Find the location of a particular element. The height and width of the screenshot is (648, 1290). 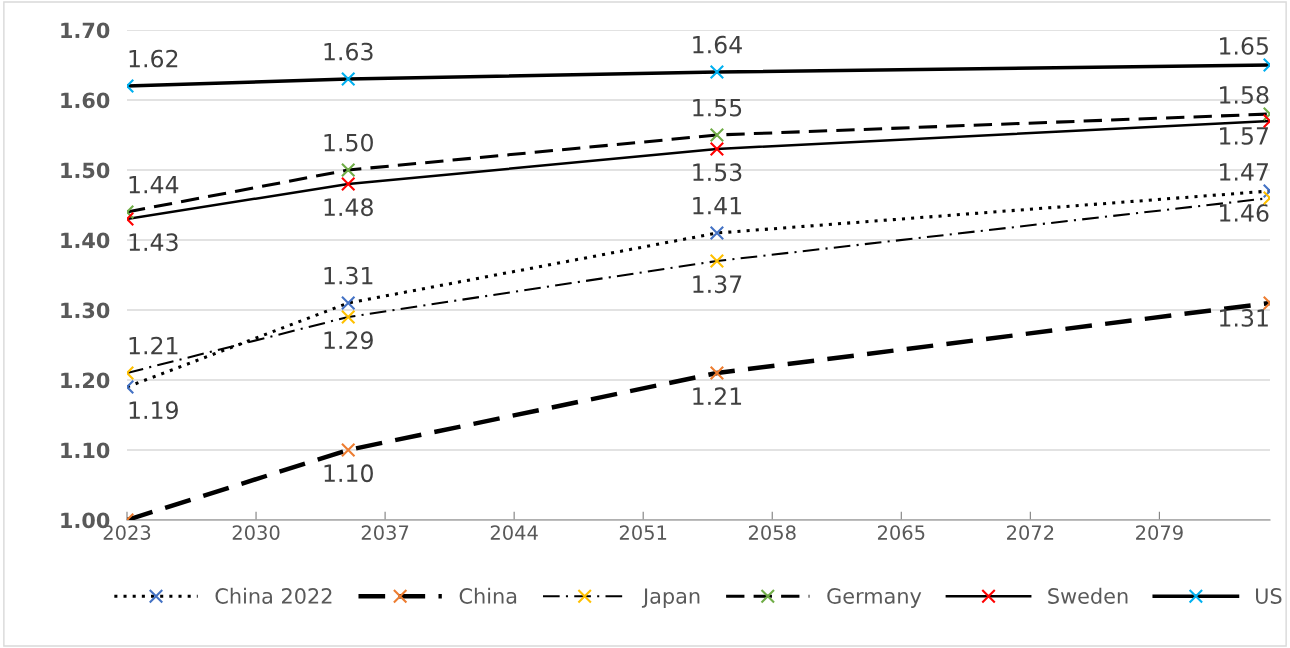

data-label: 1.62 is located at coordinates (153, 58).